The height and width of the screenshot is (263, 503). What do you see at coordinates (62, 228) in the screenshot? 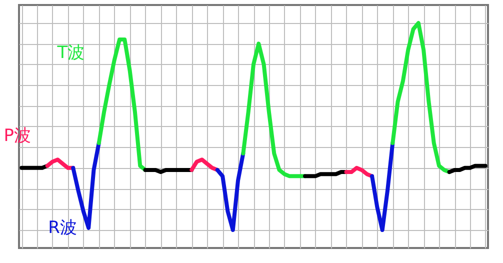
I see `series-label: R波` at bounding box center [62, 228].